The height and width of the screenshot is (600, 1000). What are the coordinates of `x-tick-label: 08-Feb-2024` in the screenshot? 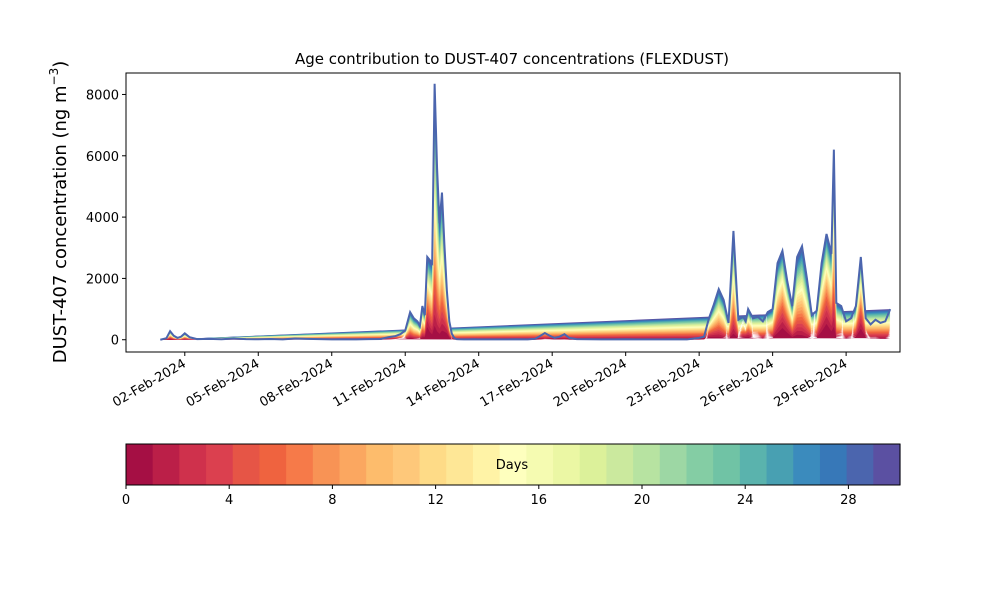 It's located at (296, 383).